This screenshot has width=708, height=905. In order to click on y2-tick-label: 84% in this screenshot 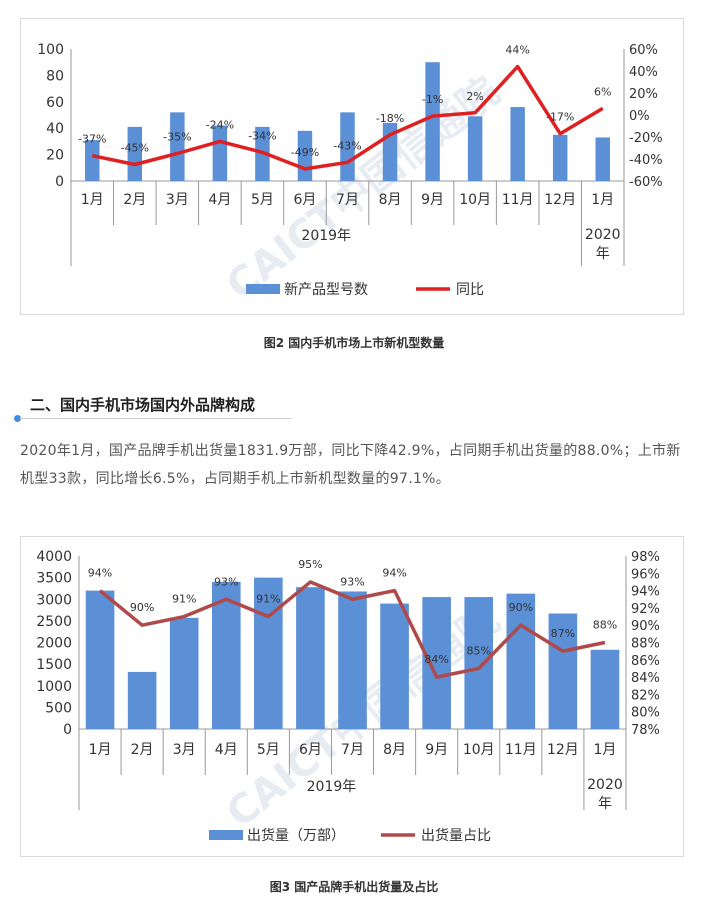, I will do `click(645, 678)`.